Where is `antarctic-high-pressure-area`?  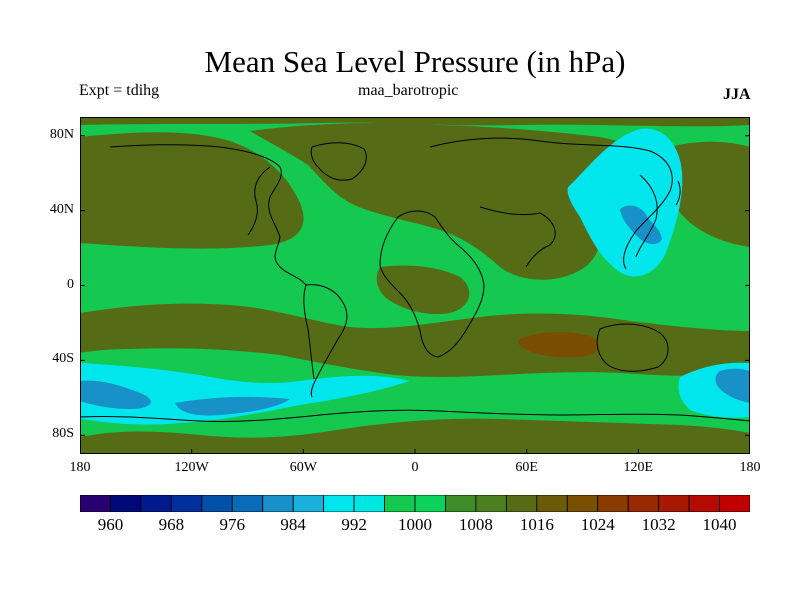
antarctic-high-pressure-area is located at coordinates (415, 436).